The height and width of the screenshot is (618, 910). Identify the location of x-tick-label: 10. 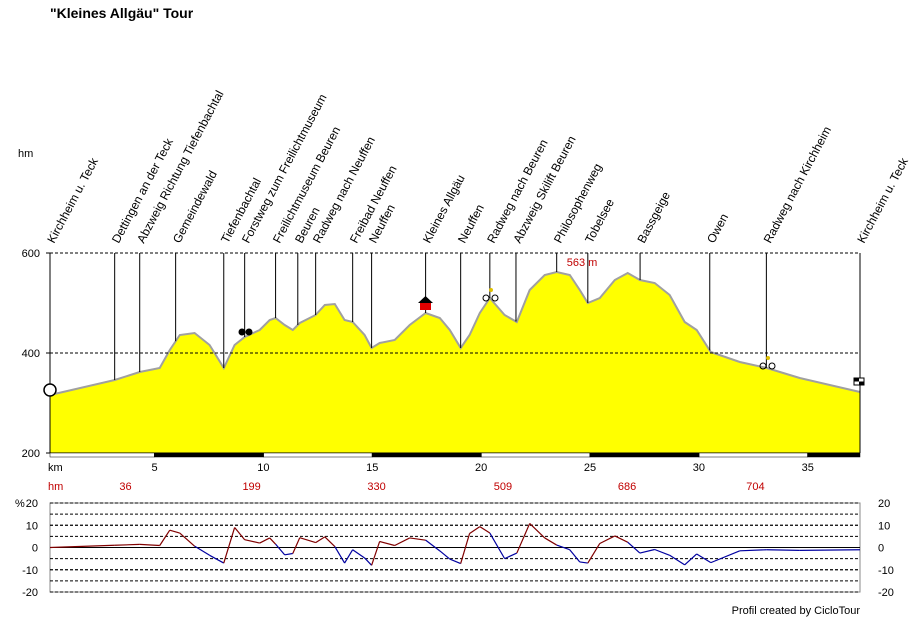
(263, 468).